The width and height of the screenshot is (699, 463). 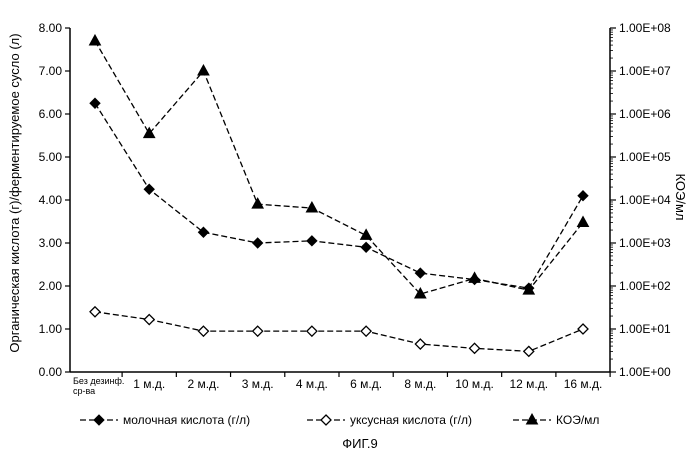 What do you see at coordinates (51, 329) in the screenshot?
I see `left-tick-label: 1.00` at bounding box center [51, 329].